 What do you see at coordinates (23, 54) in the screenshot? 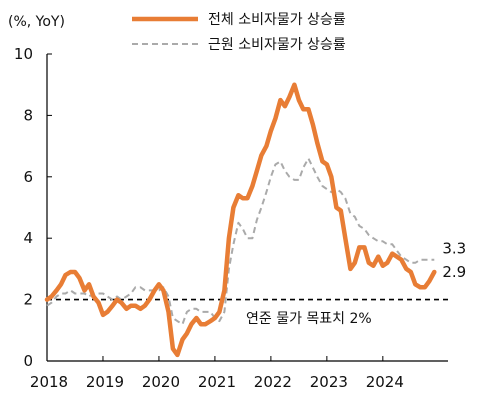
I see `y-tick-label: 10` at bounding box center [23, 54].